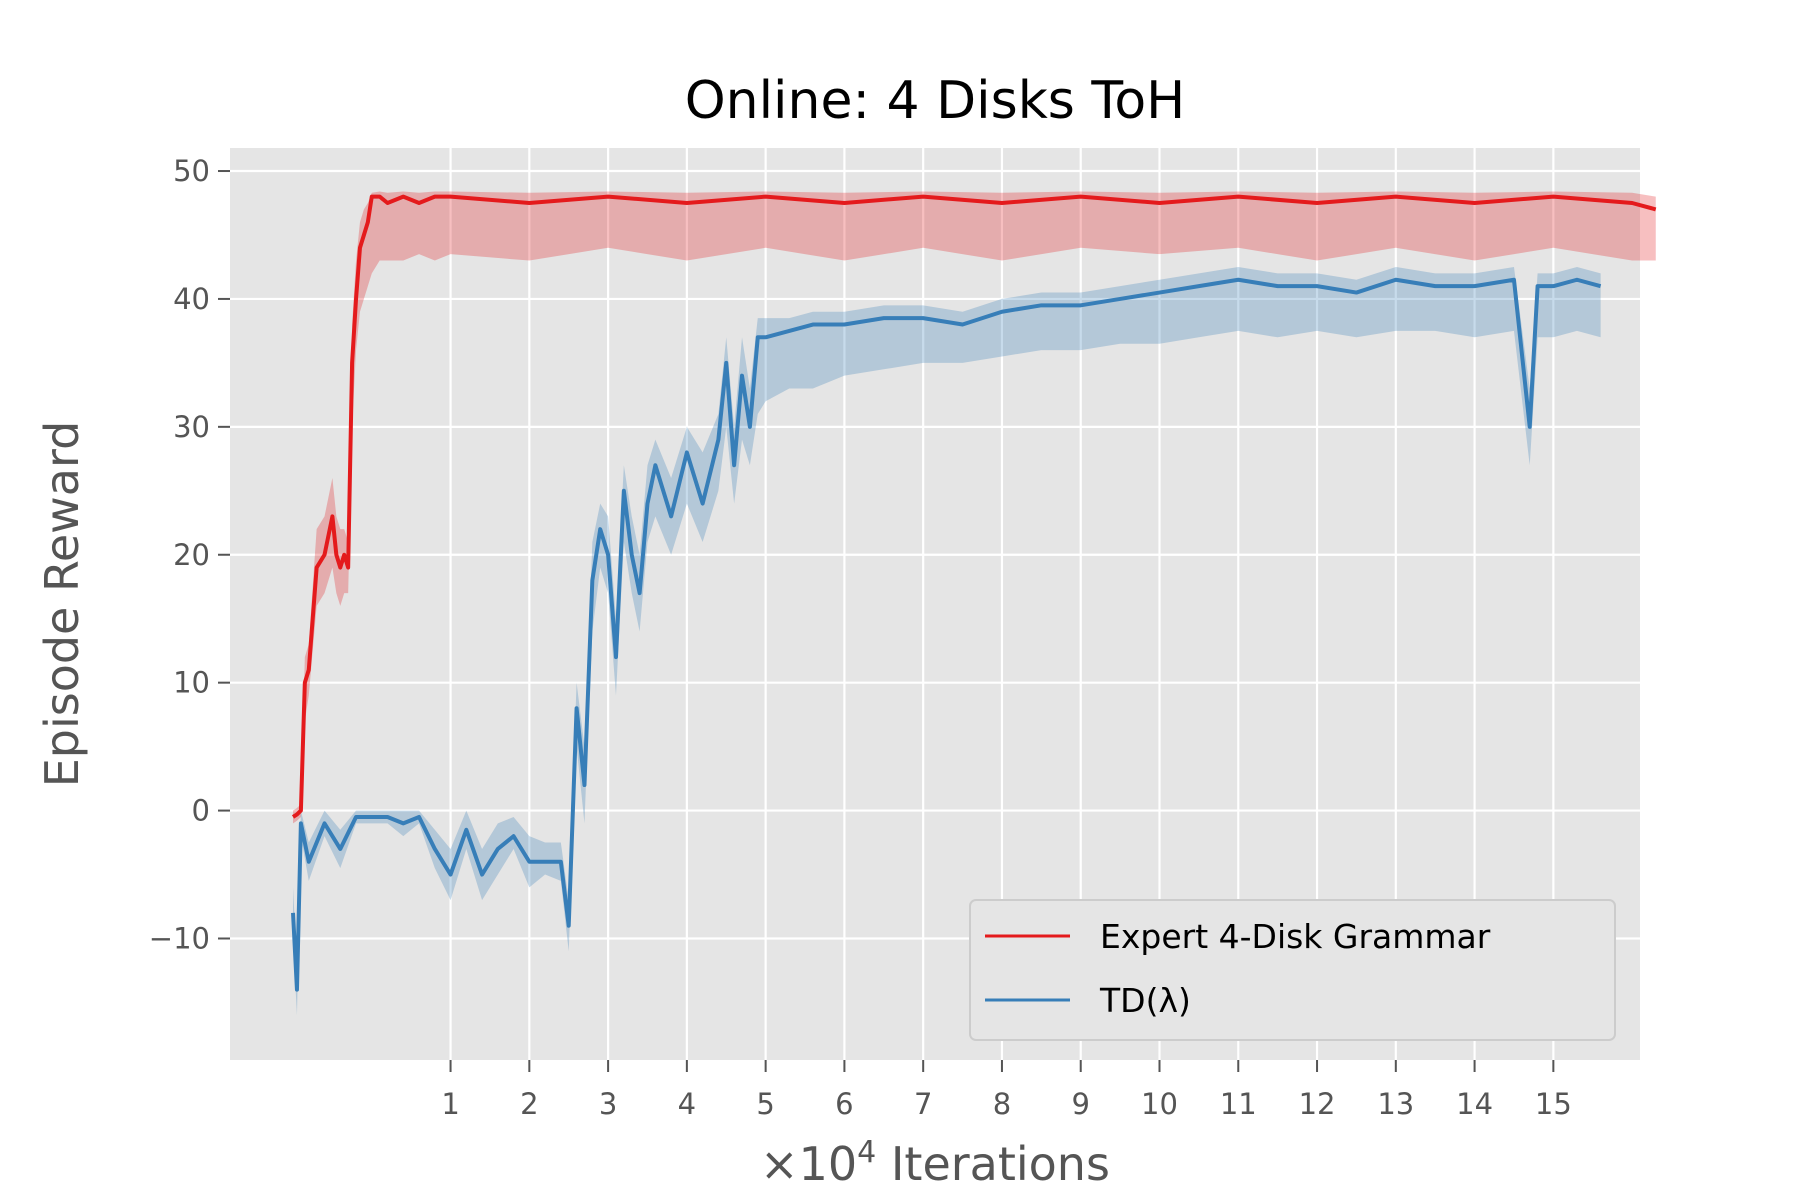 Image resolution: width=1800 pixels, height=1200 pixels. What do you see at coordinates (529, 1104) in the screenshot?
I see `x-tick-label: 2` at bounding box center [529, 1104].